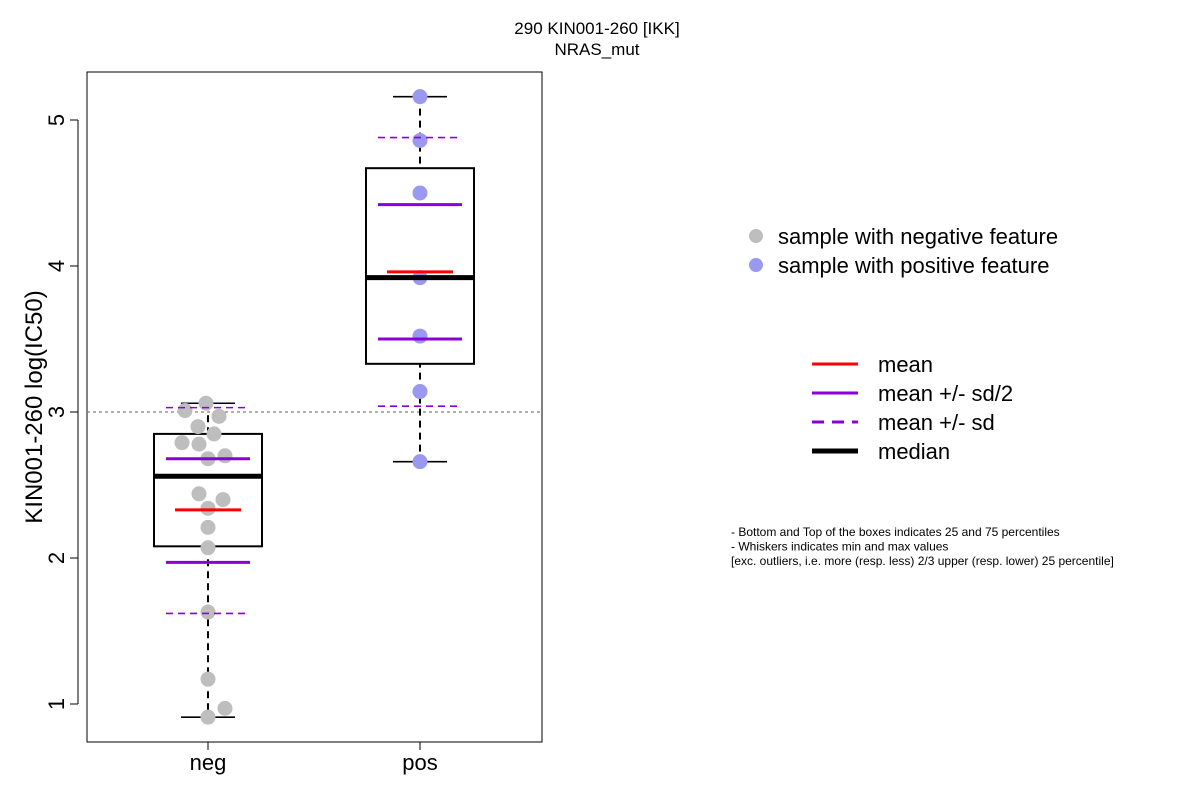 This screenshot has height=800, width=1200. Describe the element at coordinates (56, 412) in the screenshot. I see `y-tick-label: 3` at that location.